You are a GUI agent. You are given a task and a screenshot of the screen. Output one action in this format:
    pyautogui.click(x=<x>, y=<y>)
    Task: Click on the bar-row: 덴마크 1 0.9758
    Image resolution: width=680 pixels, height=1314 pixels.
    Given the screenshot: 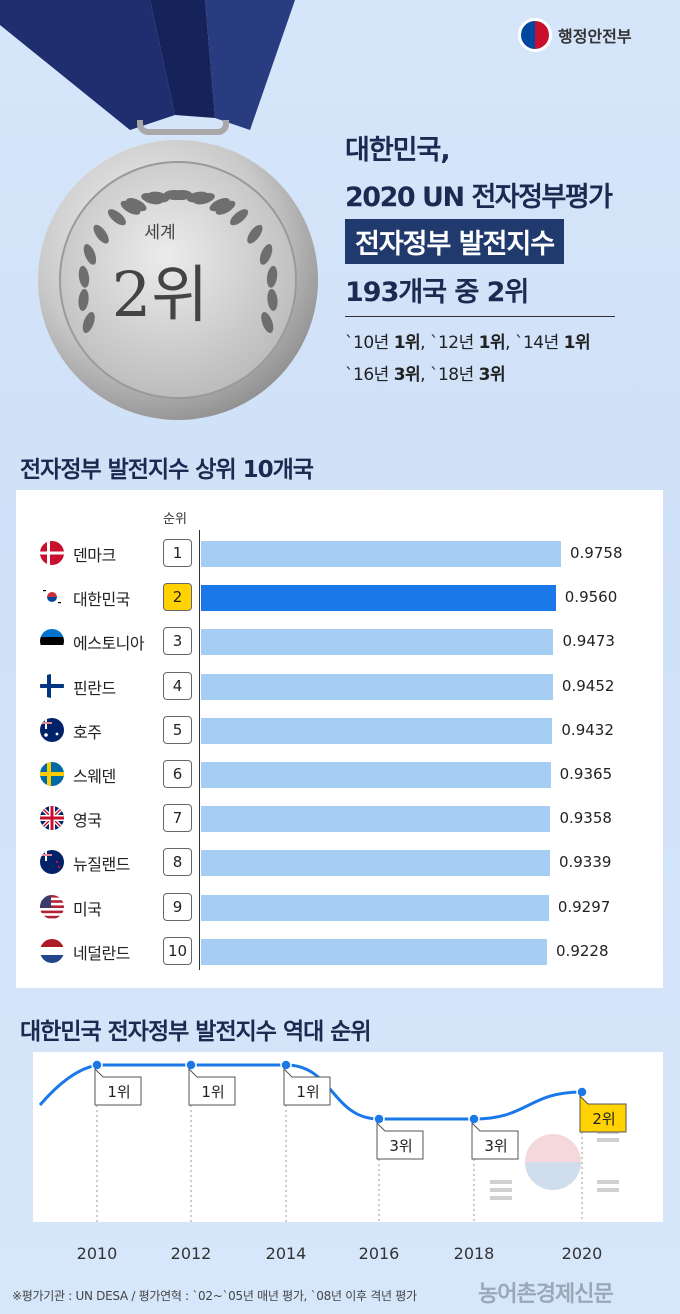 What is the action you would take?
    pyautogui.click(x=340, y=553)
    